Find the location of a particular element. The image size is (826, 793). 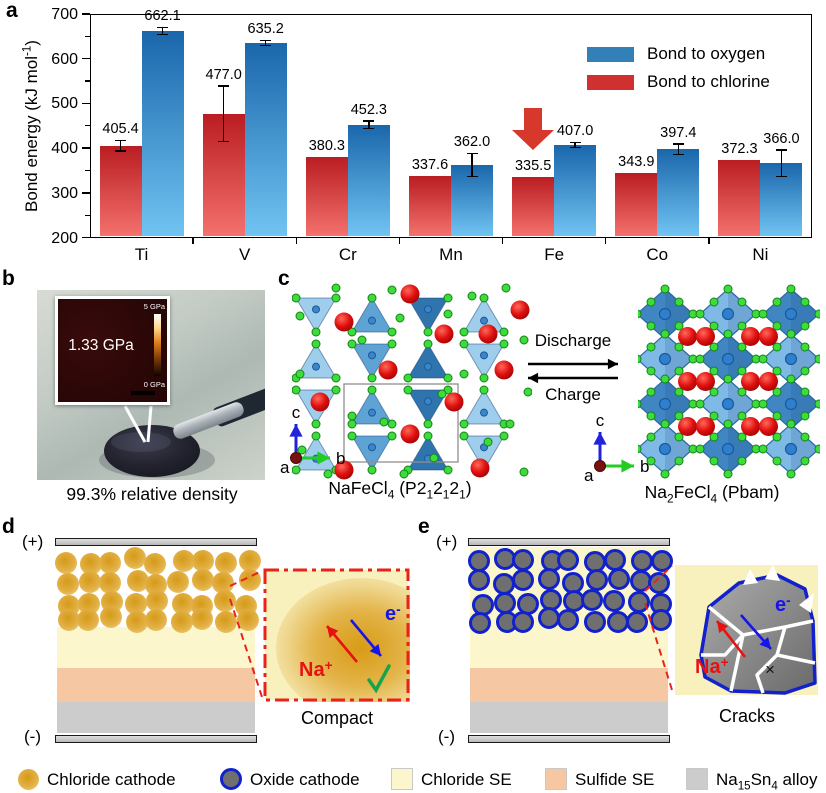

bar-co-chlorine is located at coordinates (636, 205).